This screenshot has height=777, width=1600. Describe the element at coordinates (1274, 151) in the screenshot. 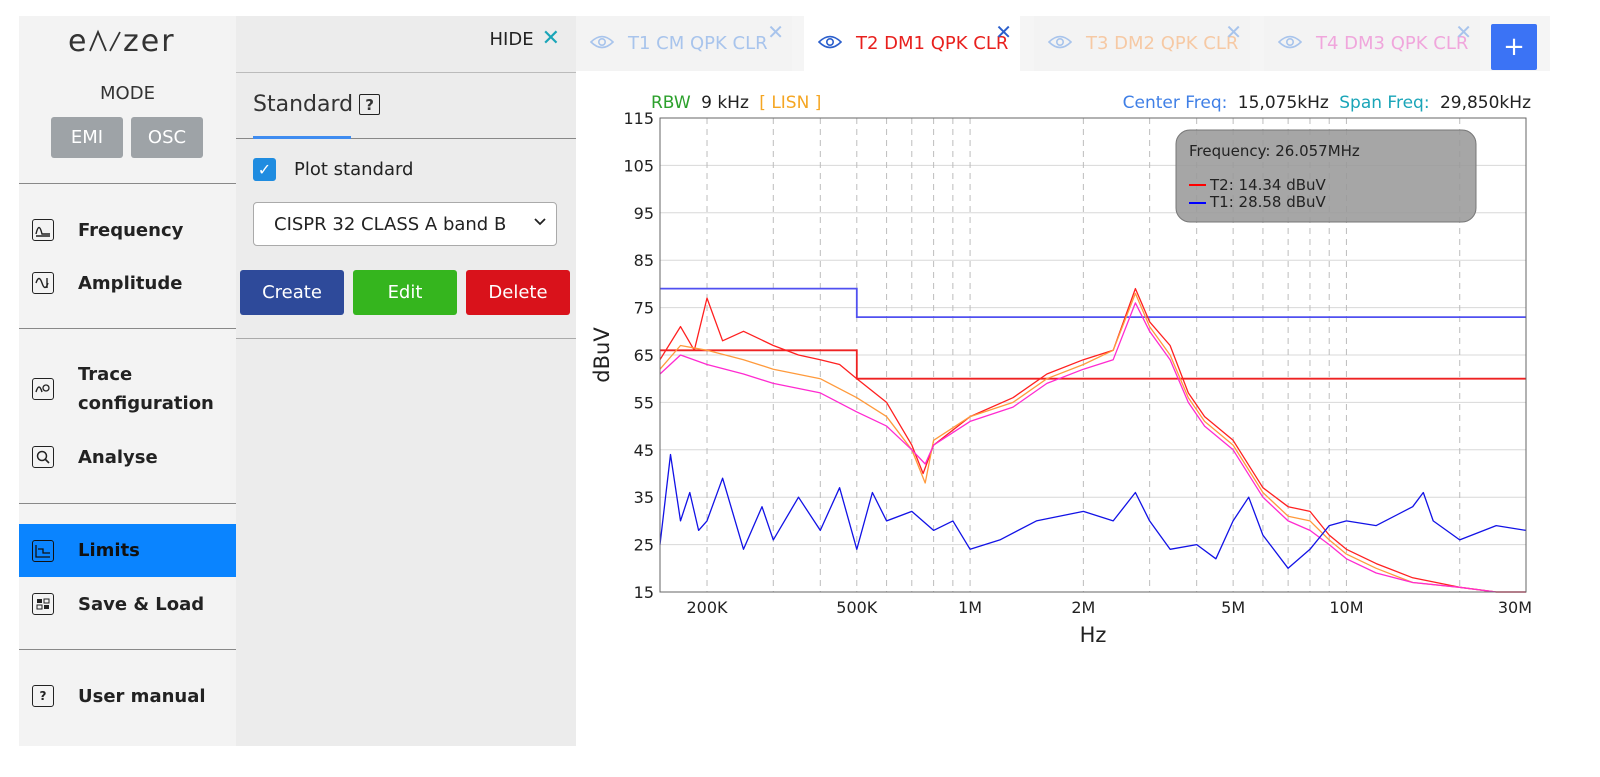

I see `tooltip-title: Frequency: 26.057MHz` at that location.